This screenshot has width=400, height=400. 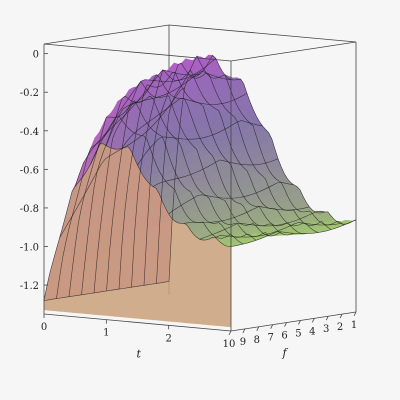 I want to click on z-tick-label: -0.8, so click(x=29, y=209).